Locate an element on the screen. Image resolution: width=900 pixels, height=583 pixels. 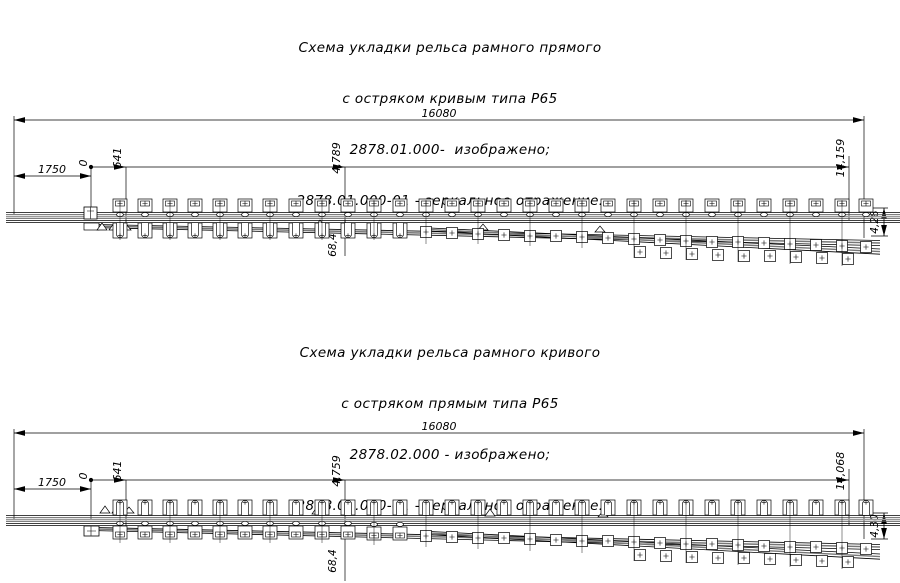
f2-dim-overall-label: 16080 is located at coordinates (439, 427).